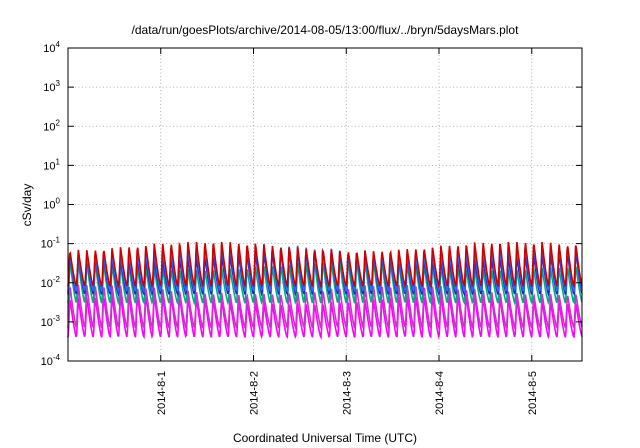 The width and height of the screenshot is (640, 448). Describe the element at coordinates (27, 205) in the screenshot. I see `y-axis-label: cSv/day` at that location.